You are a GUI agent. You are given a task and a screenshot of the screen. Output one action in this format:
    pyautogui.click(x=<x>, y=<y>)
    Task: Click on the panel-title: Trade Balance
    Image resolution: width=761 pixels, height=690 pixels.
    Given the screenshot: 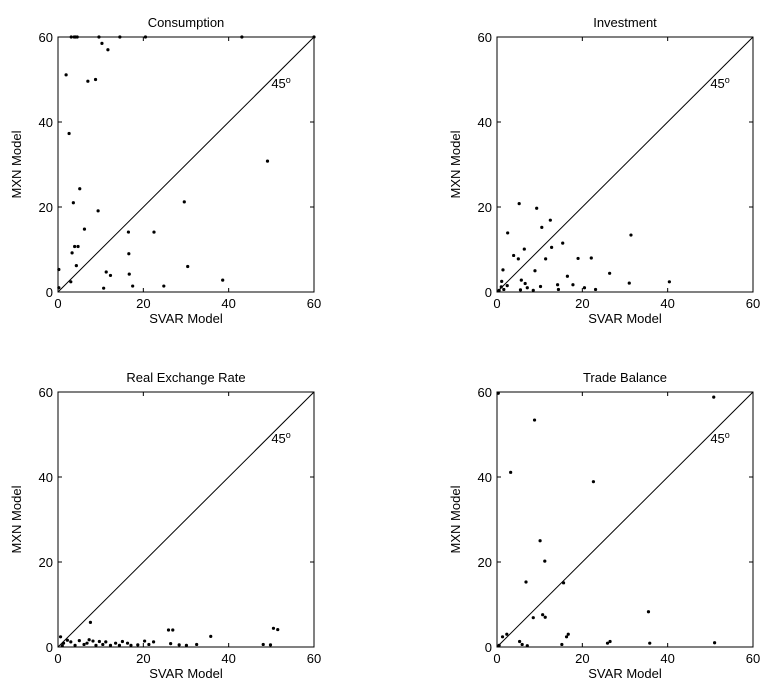 What is the action you would take?
    pyautogui.click(x=625, y=377)
    